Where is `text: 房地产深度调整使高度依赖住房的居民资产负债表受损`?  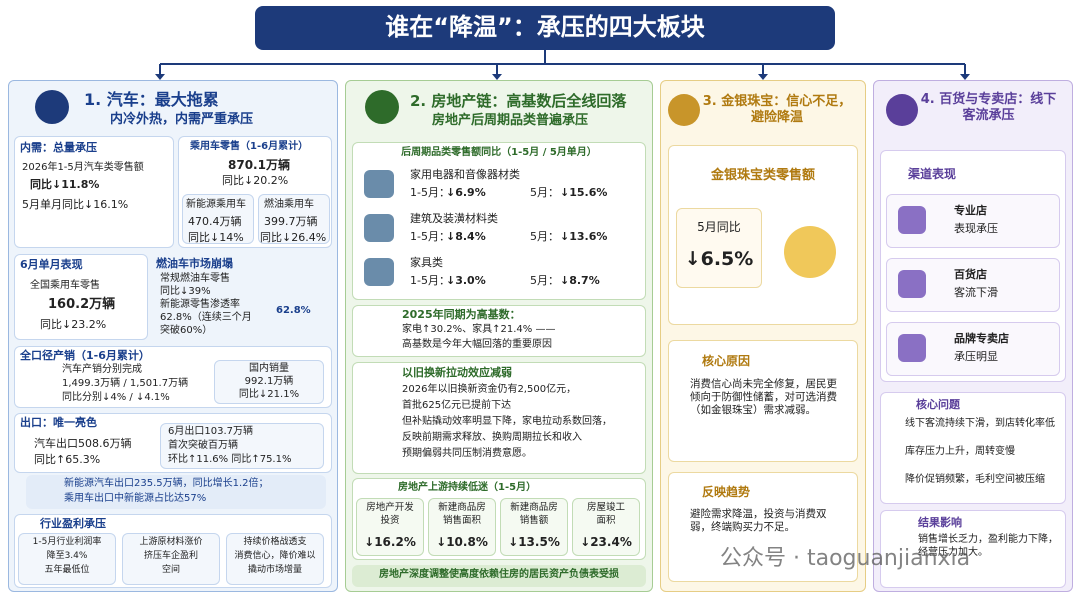 text: 房地产深度调整使高度依赖住房的居民资产负债表受损 is located at coordinates (499, 574).